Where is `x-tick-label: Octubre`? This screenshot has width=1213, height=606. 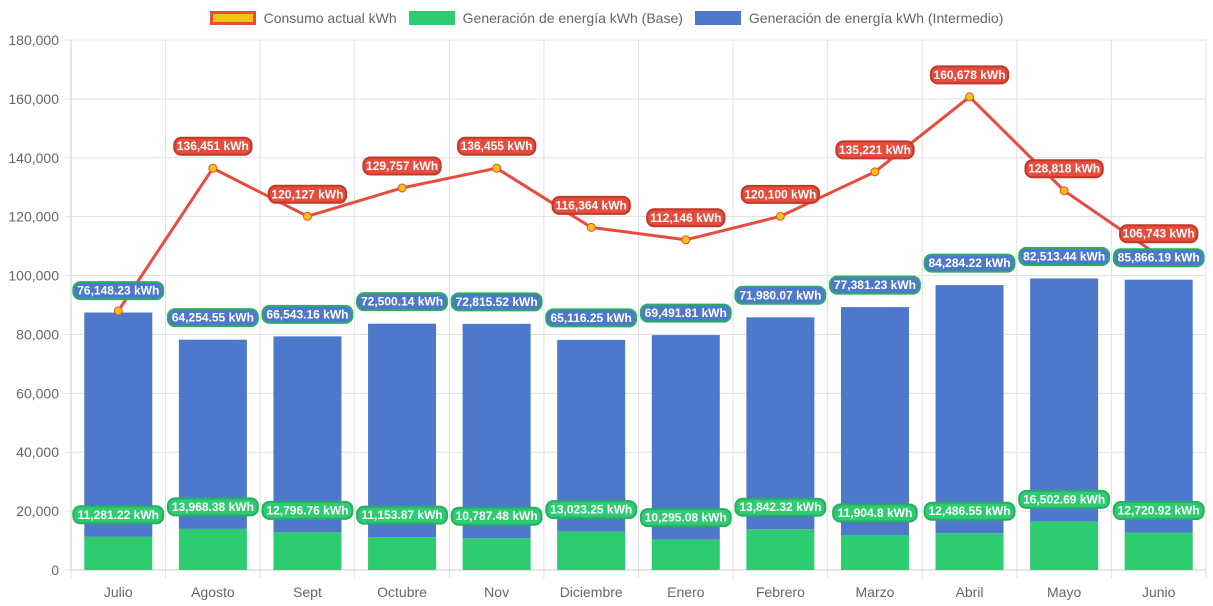 x-tick-label: Octubre is located at coordinates (402, 592).